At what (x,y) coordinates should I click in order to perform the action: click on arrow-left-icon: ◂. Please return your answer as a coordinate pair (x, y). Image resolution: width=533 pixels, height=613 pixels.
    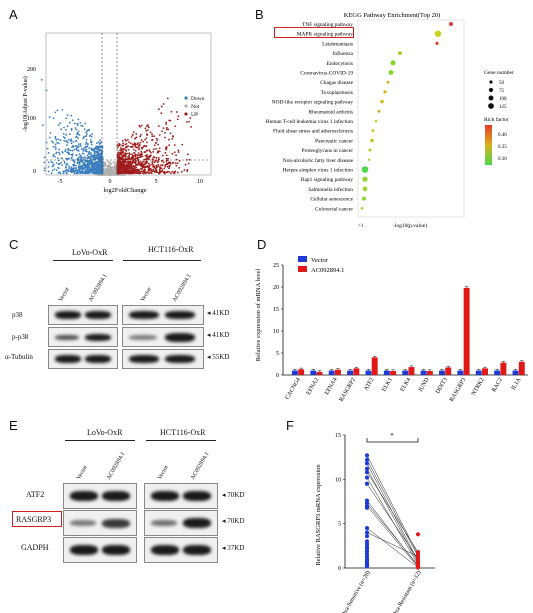
    Looking at the image, I should click on (225, 495).